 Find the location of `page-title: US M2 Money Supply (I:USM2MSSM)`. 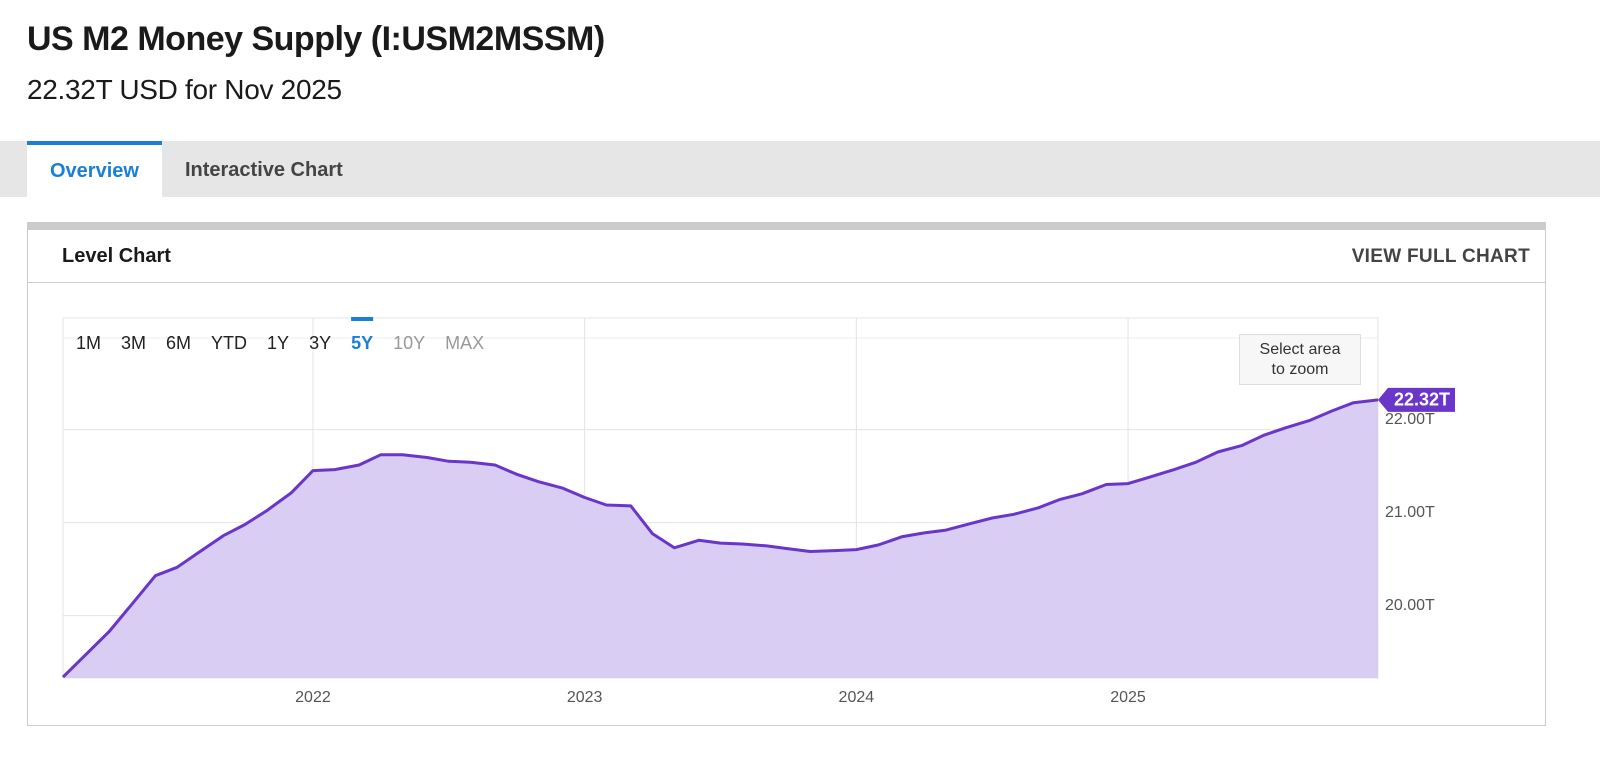

page-title: US M2 Money Supply (I:USM2MSSM) is located at coordinates (316, 39).